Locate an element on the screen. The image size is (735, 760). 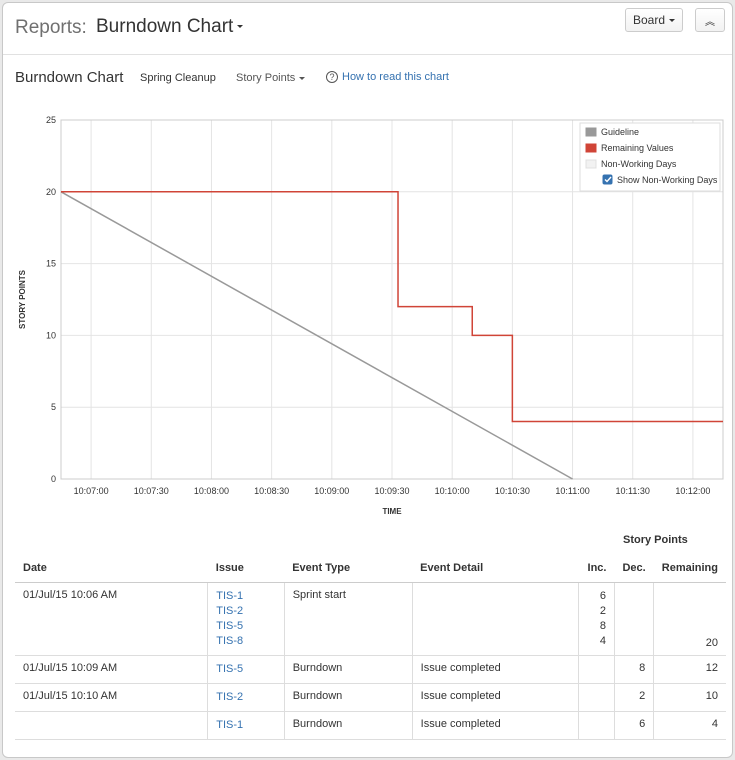
show-non-working-days-label: Show Non-Working Days is located at coordinates (667, 180).